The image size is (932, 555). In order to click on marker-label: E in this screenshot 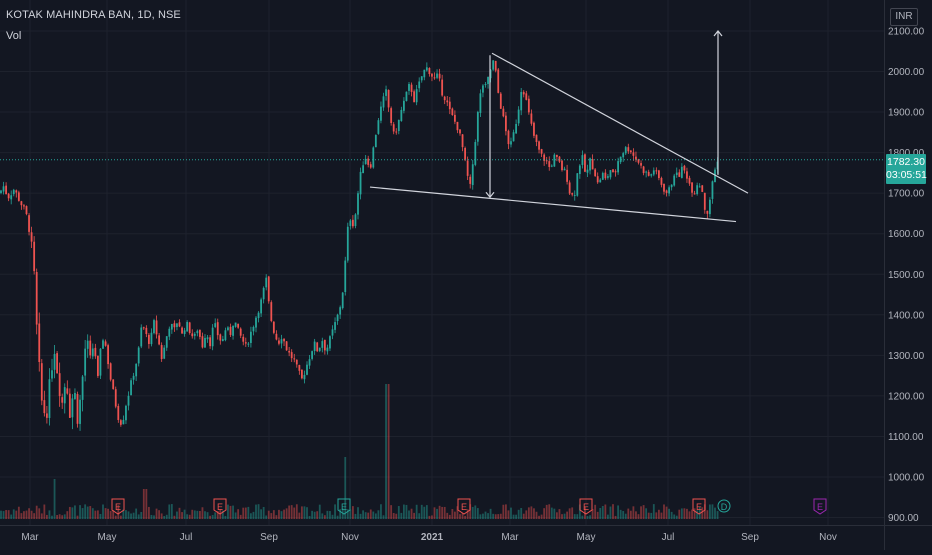, I will do `click(820, 507)`.